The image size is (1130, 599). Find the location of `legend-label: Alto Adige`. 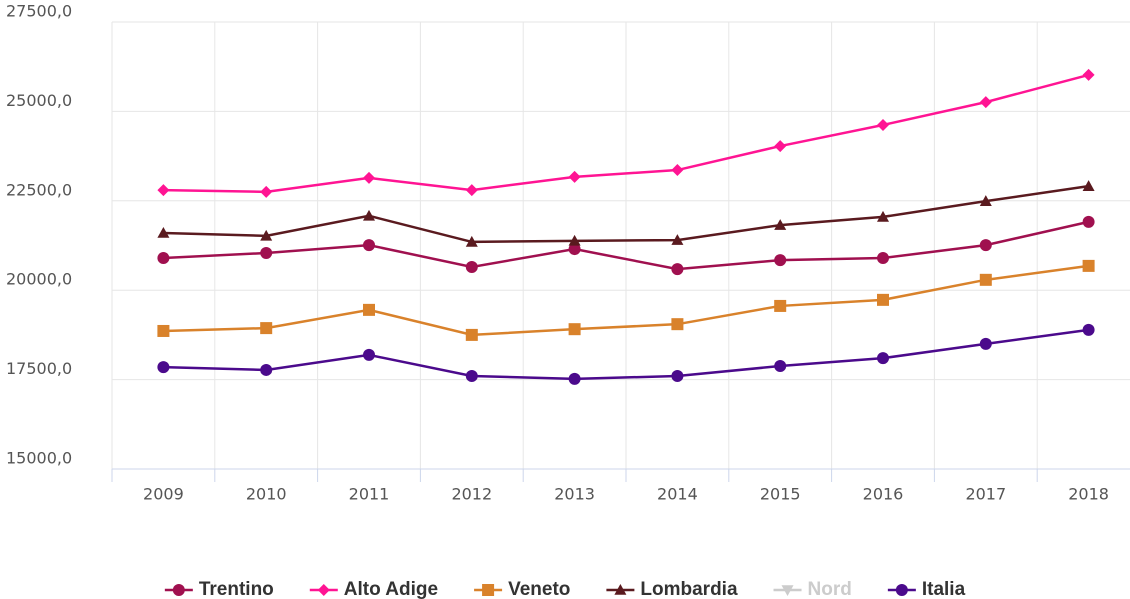

legend-label: Alto Adige is located at coordinates (391, 589).